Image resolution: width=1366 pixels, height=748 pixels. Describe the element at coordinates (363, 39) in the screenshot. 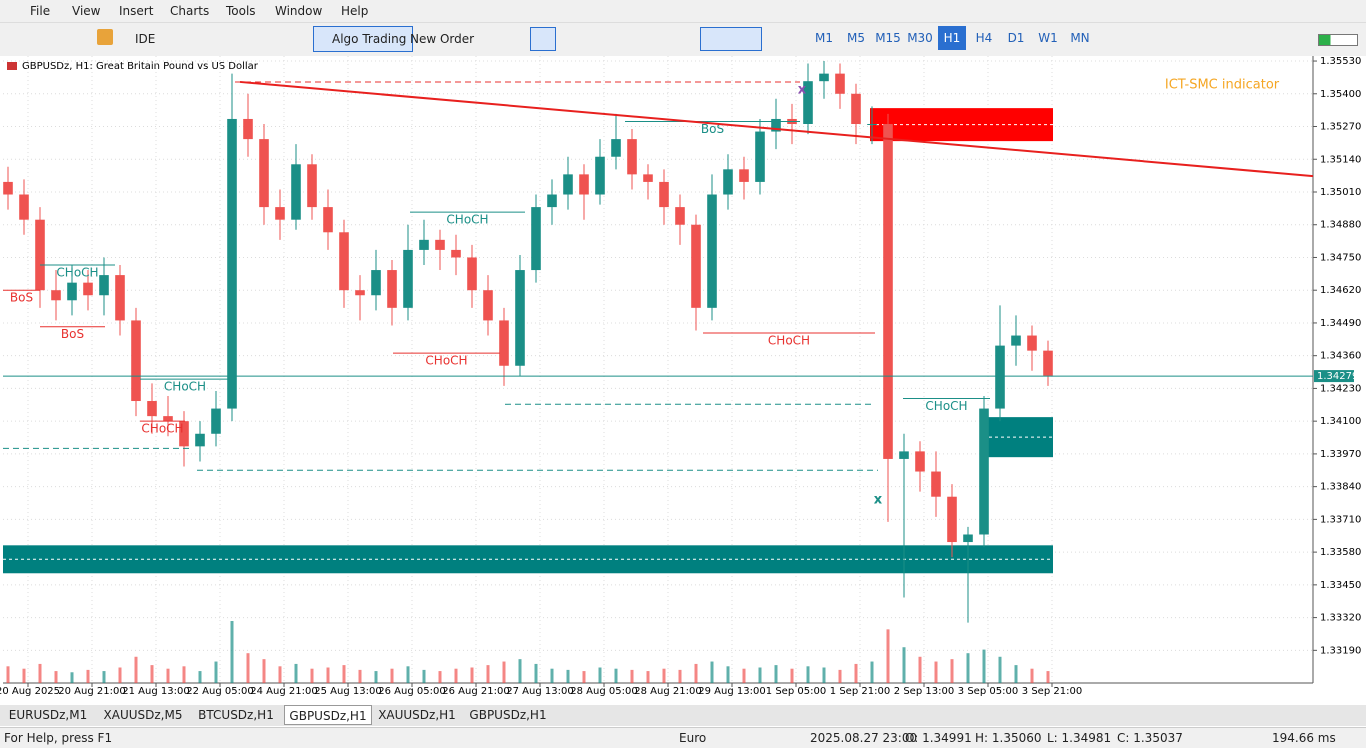

I see `toolbar-button: Algo Trading` at that location.